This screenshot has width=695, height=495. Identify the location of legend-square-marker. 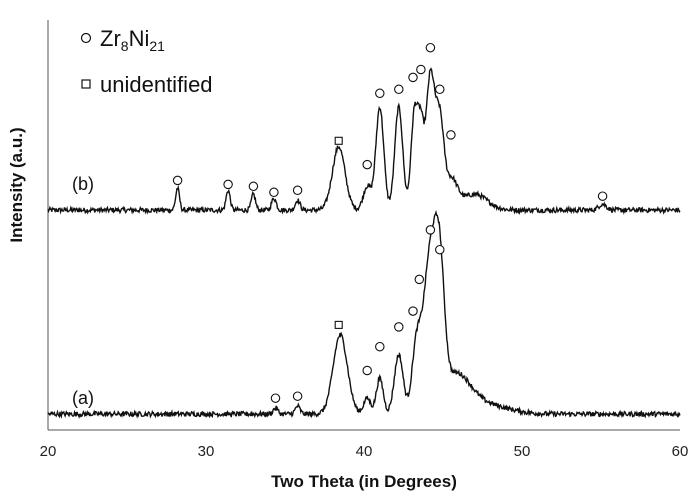
(86, 84).